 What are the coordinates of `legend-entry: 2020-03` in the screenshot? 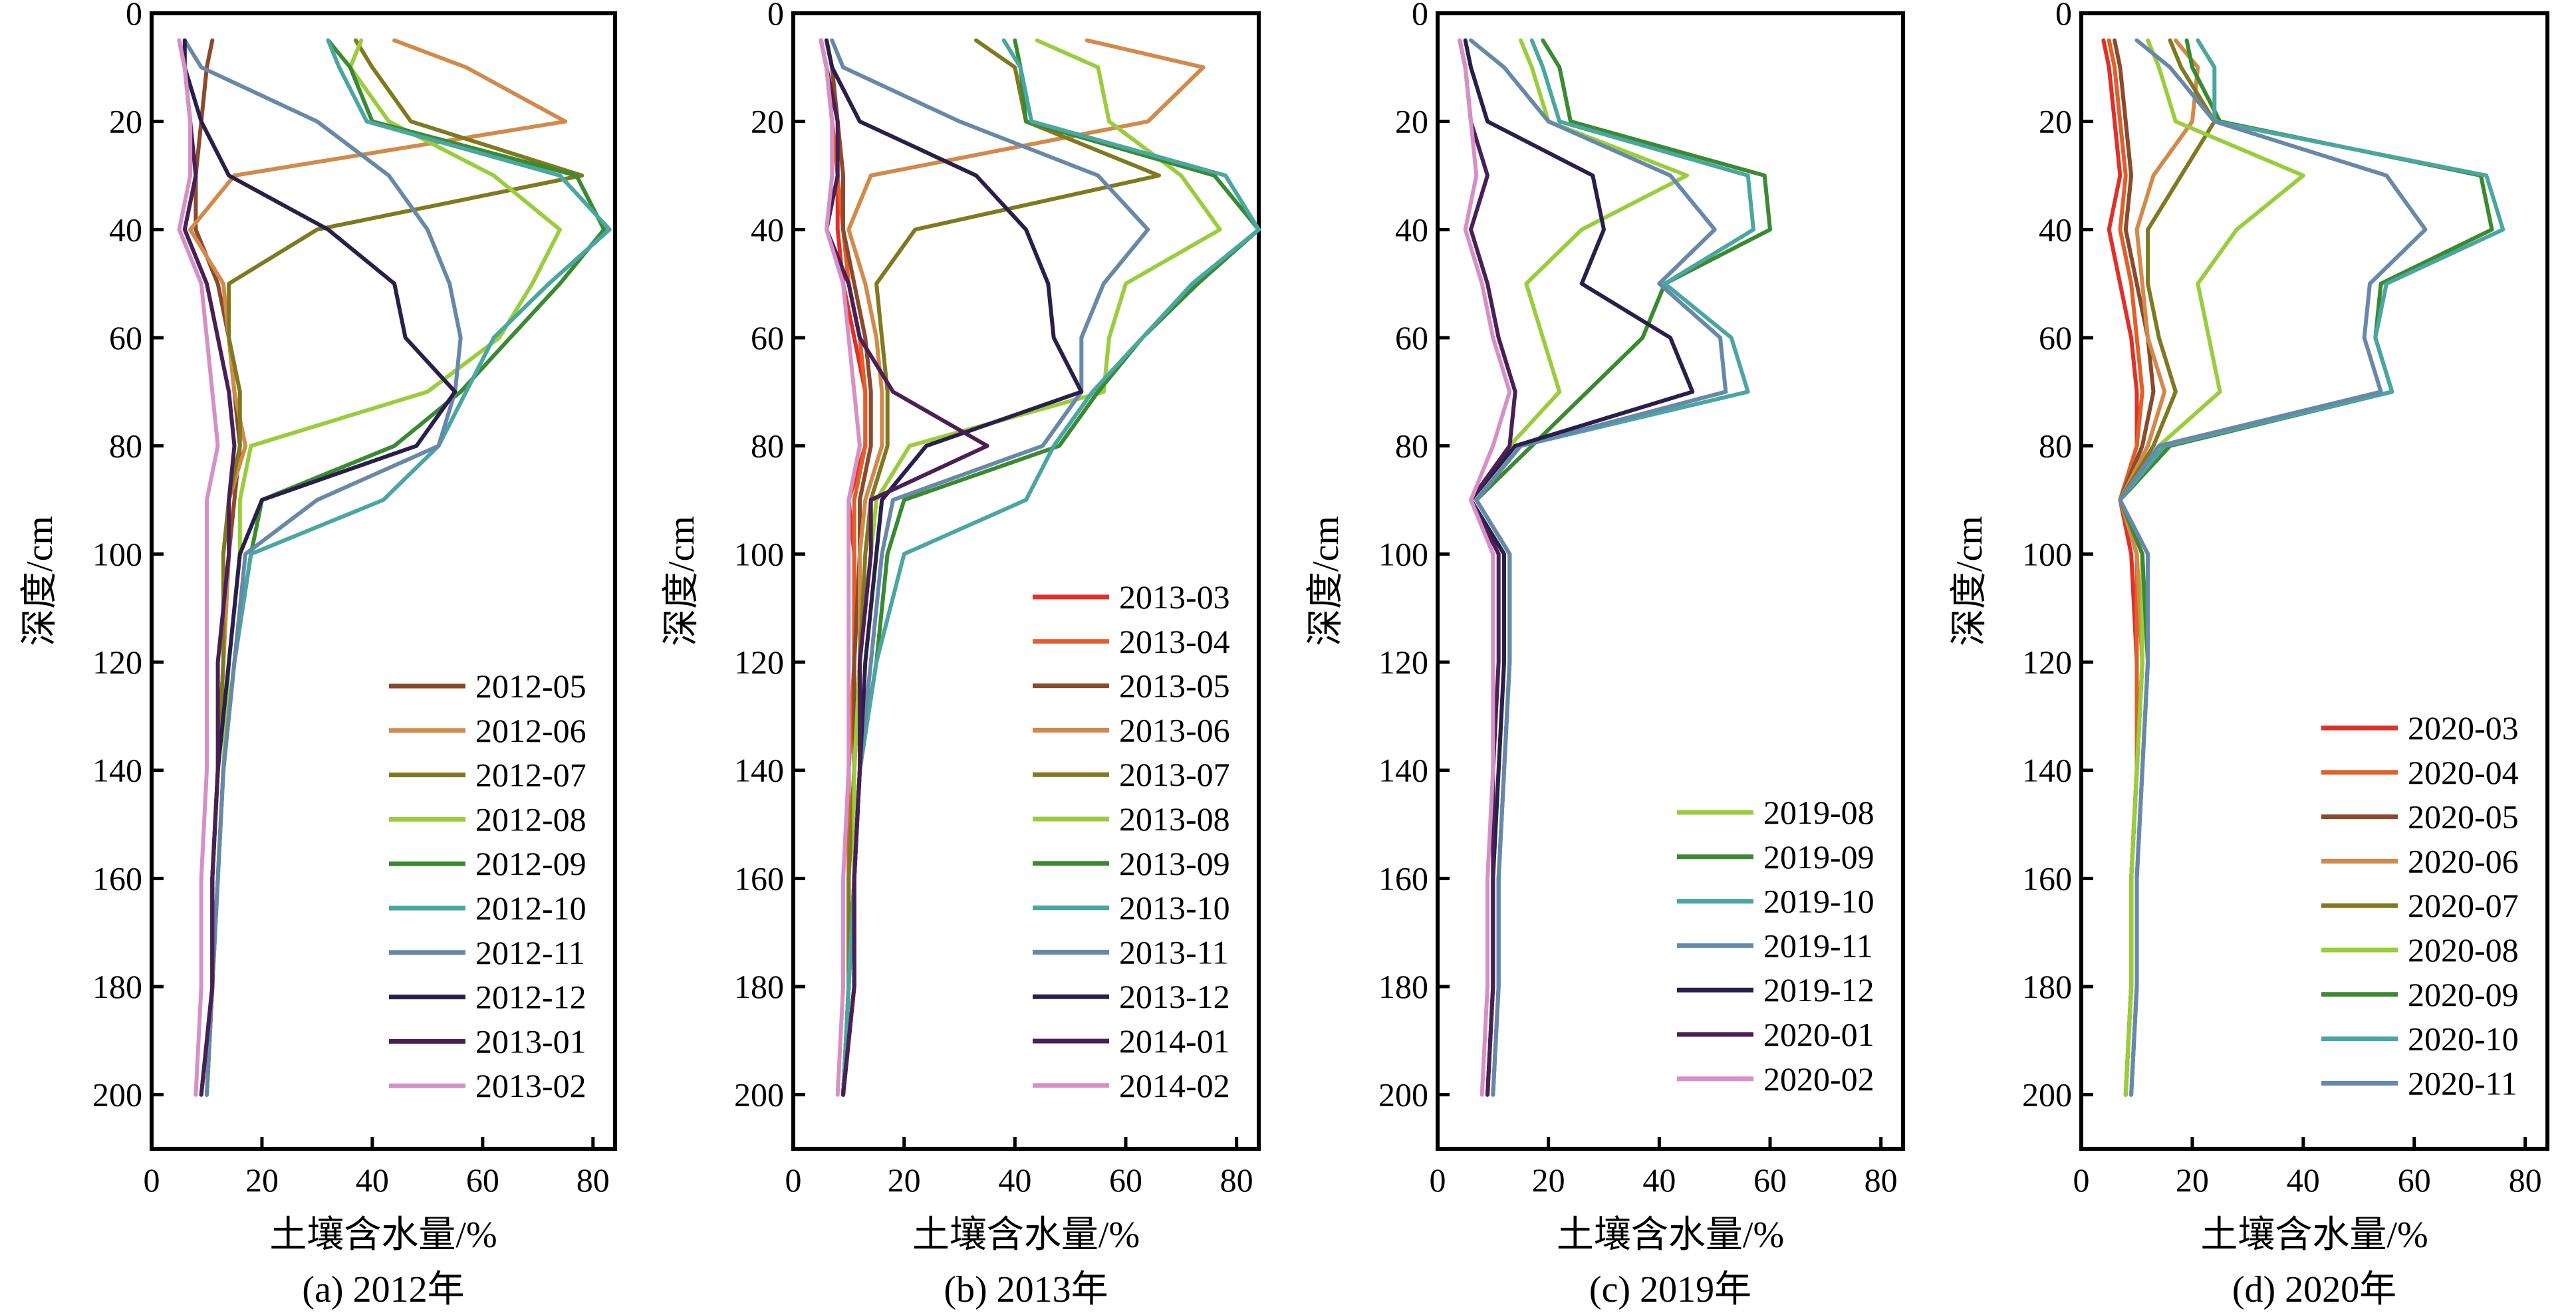 It's located at (2463, 728).